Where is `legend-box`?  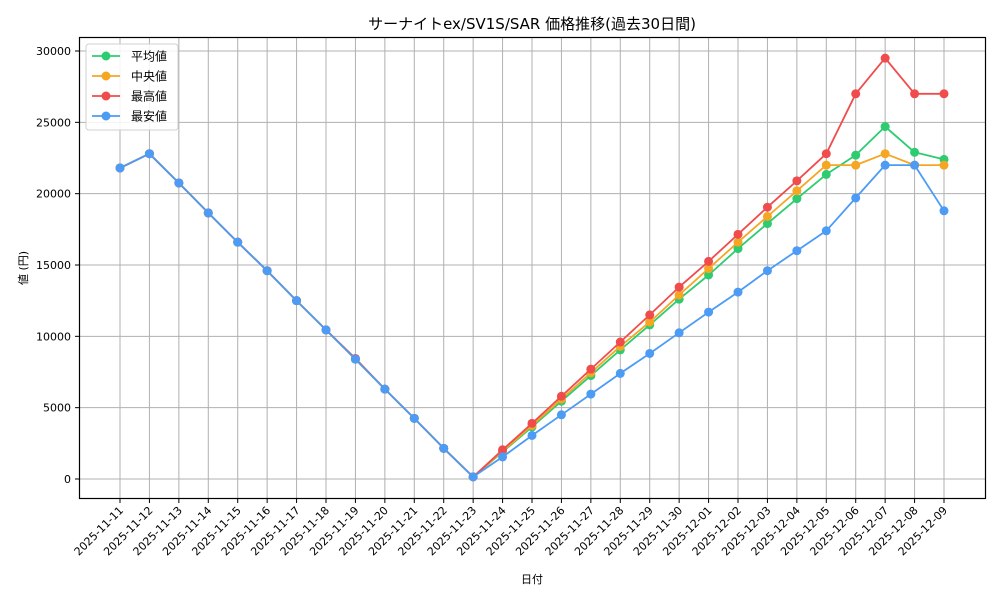 legend-box is located at coordinates (132, 87).